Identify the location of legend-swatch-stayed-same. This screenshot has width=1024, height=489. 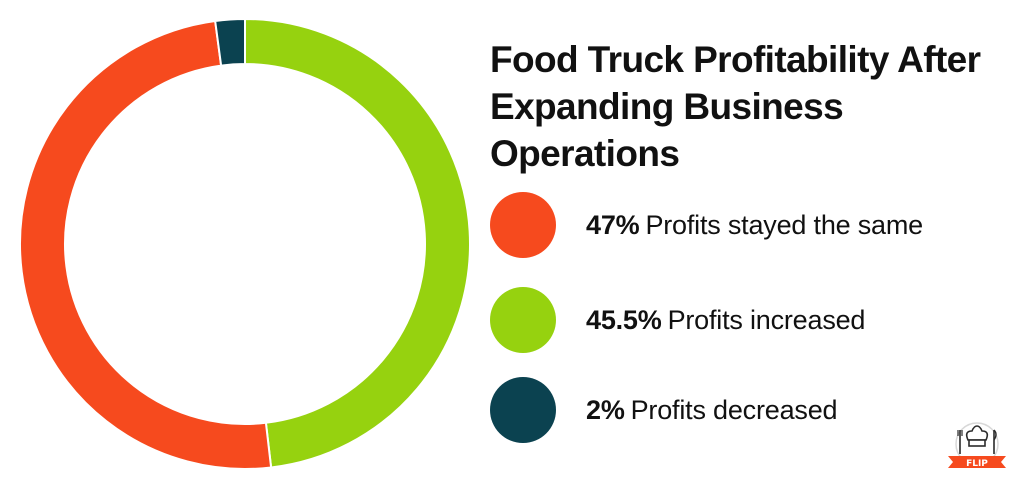
(523, 225).